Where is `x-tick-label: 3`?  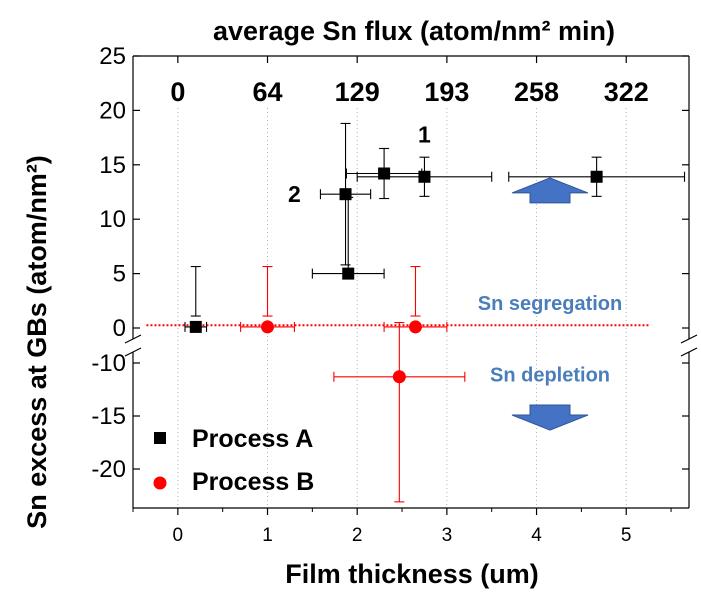 x-tick-label: 3 is located at coordinates (447, 535).